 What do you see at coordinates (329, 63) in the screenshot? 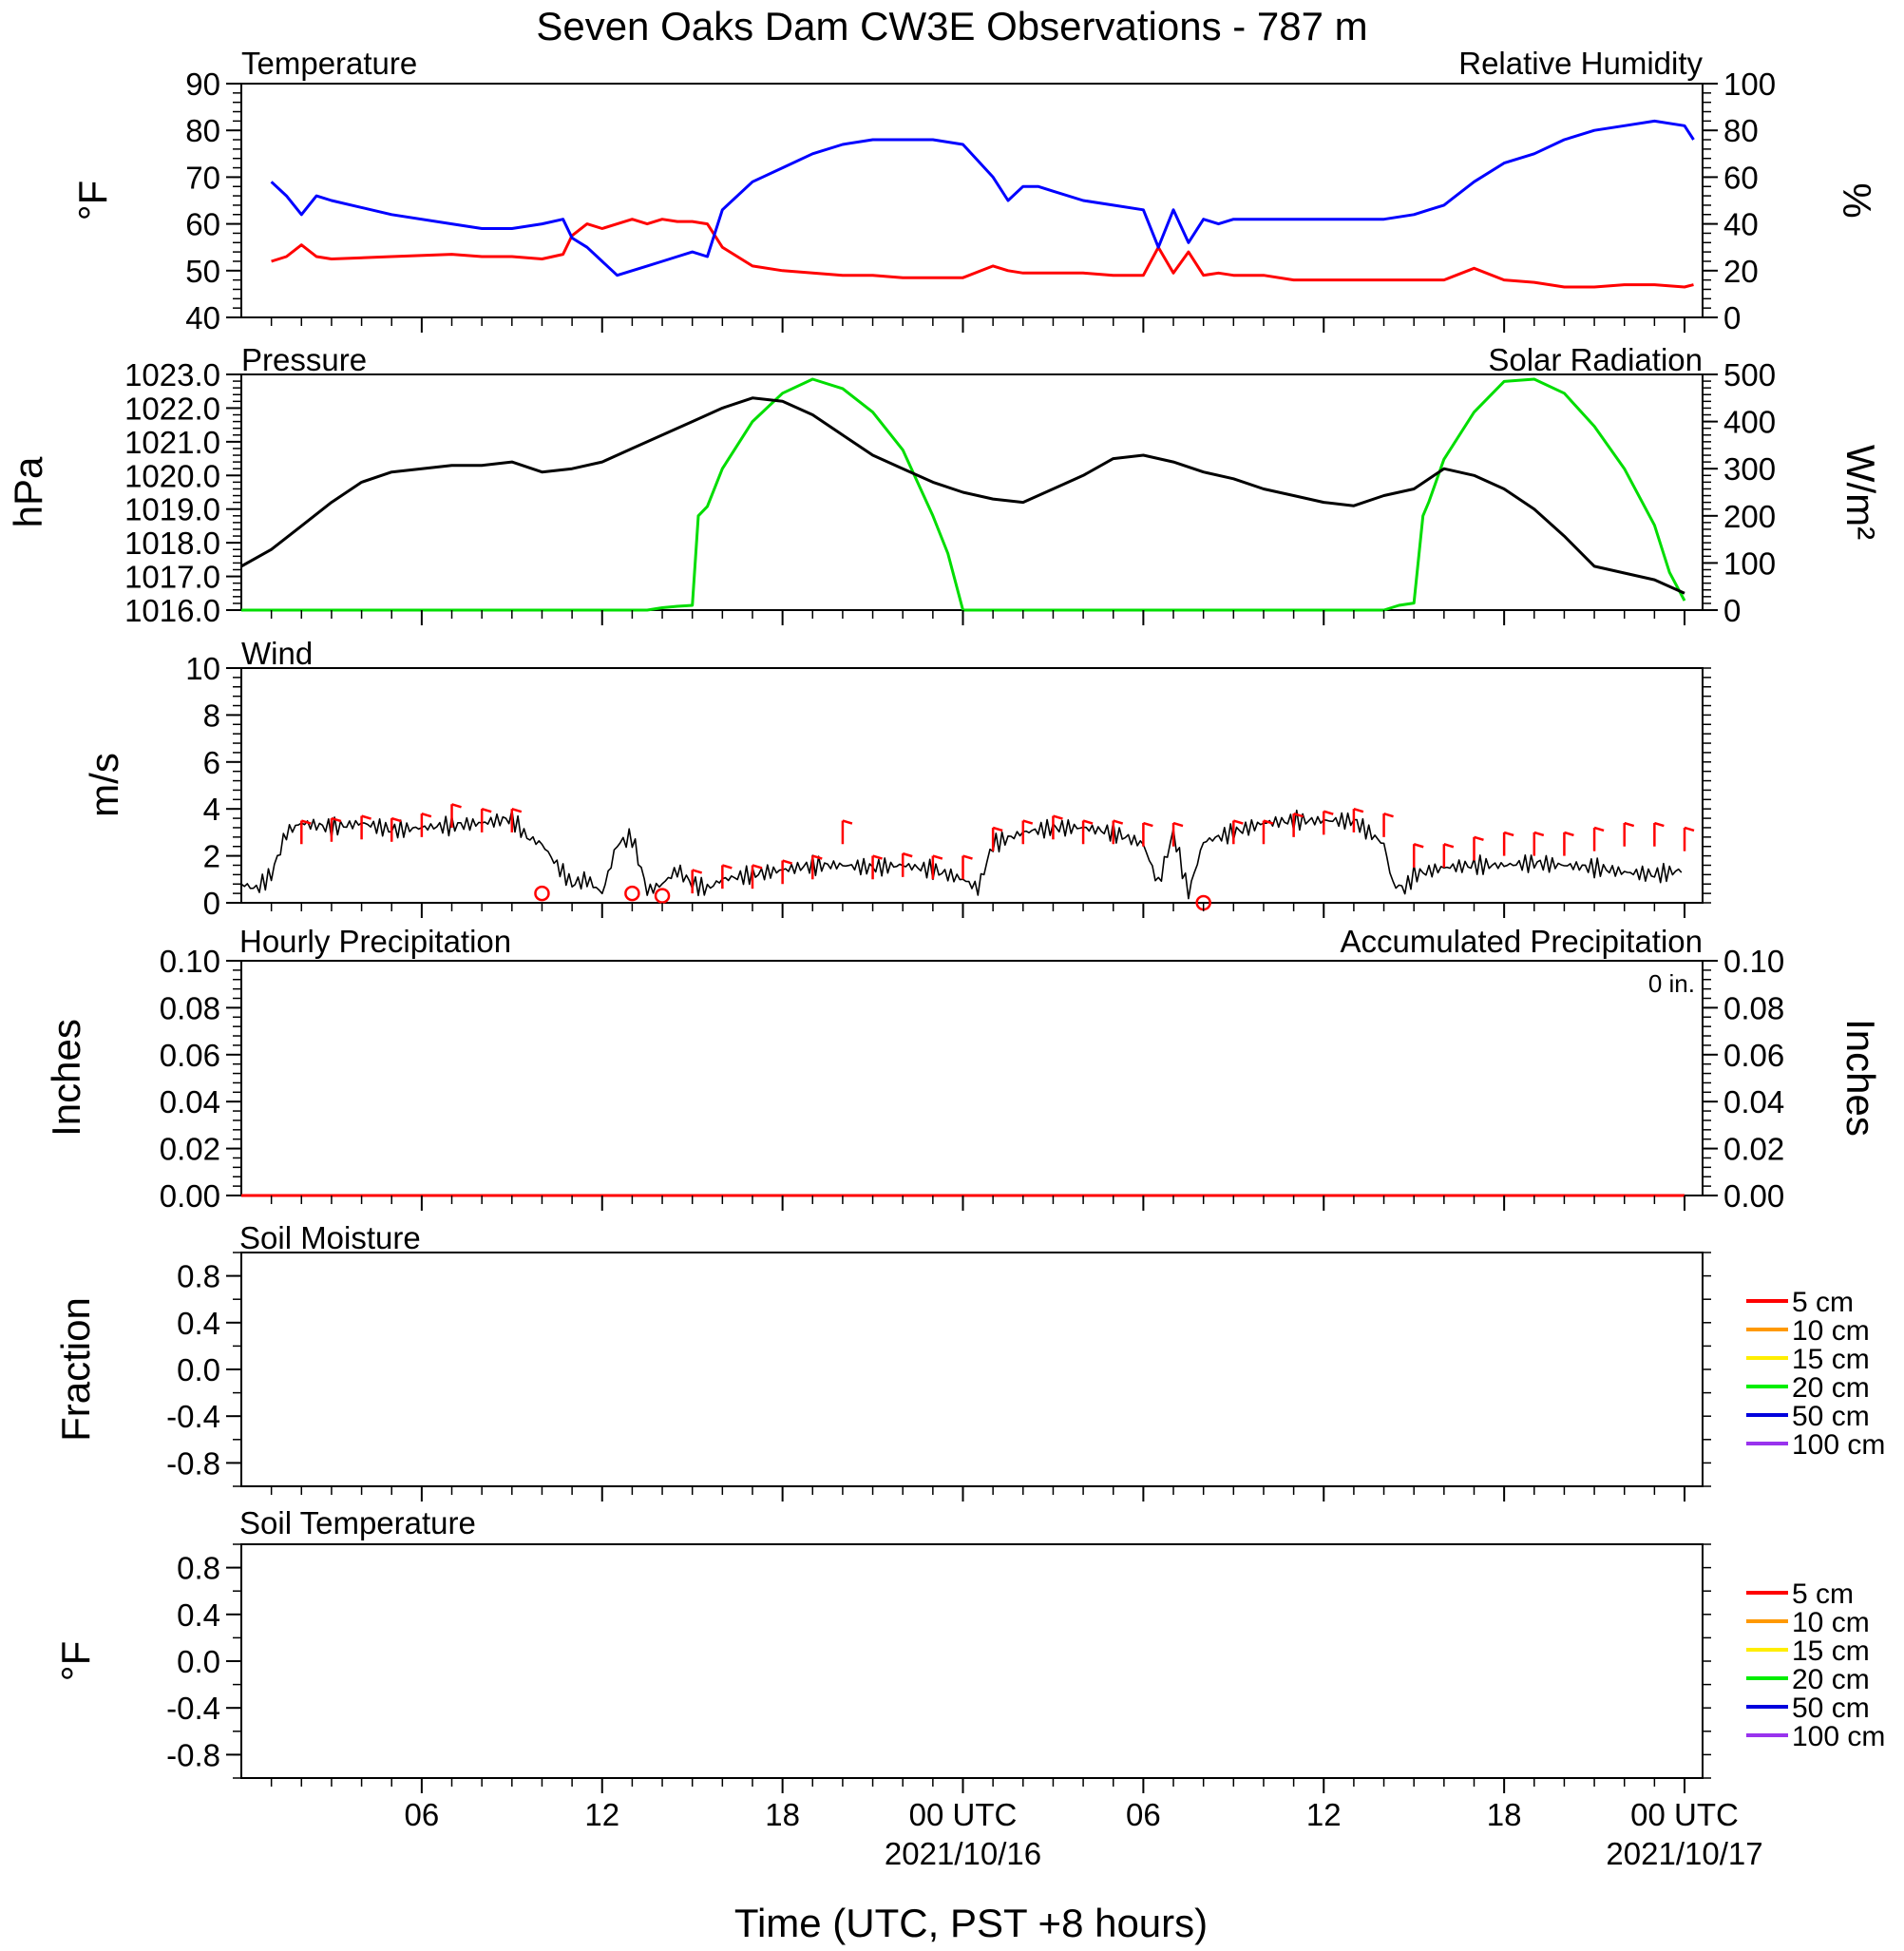
I see `temperature-panel-title: Temperature` at bounding box center [329, 63].